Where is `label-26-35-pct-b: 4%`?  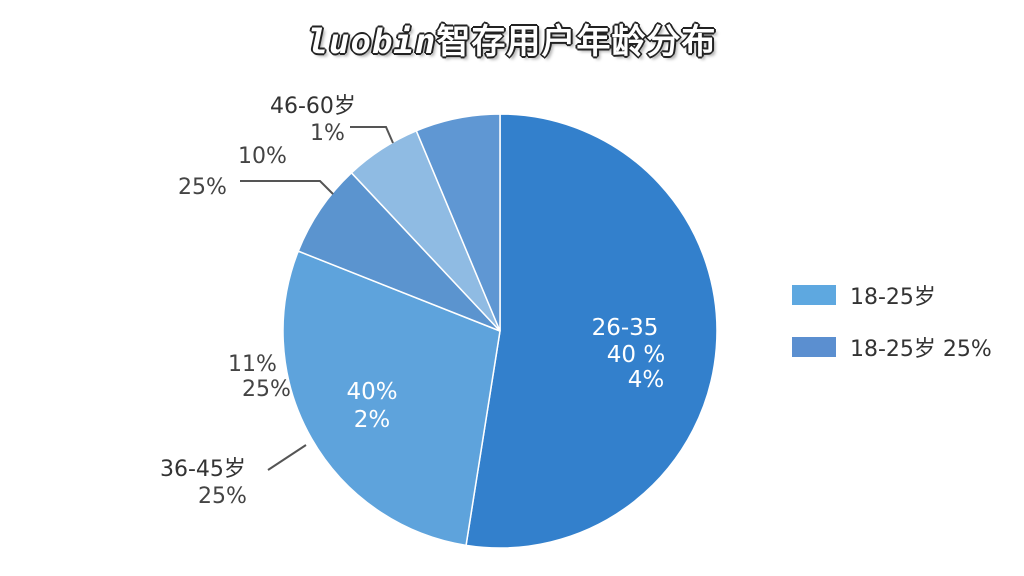
label-26-35-pct-b: 4% is located at coordinates (646, 380).